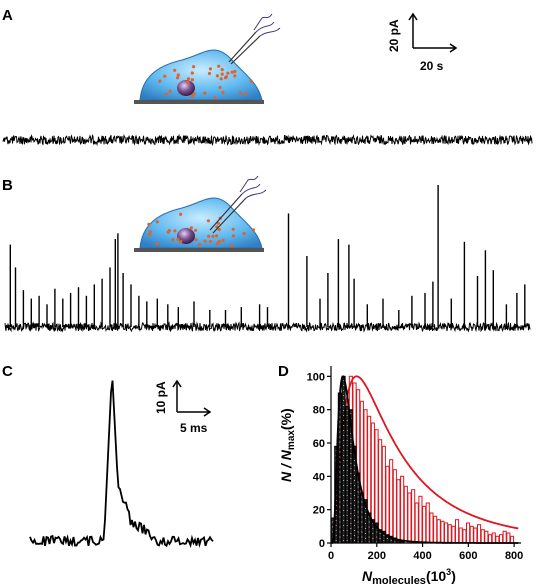 This screenshot has height=586, width=536. Describe the element at coordinates (432, 66) in the screenshot. I see `scalebar-a-x-label: 20 s` at that location.